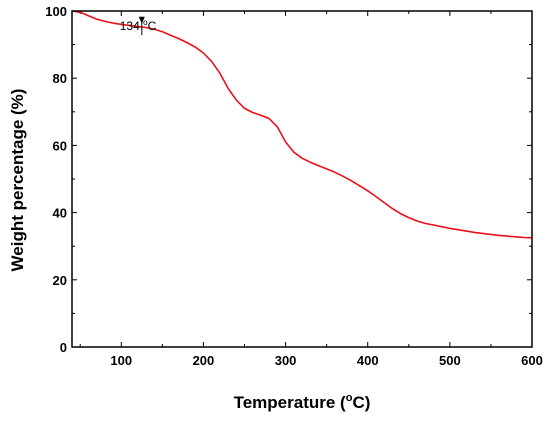 Image resolution: width=550 pixels, height=422 pixels. What do you see at coordinates (532, 360) in the screenshot?
I see `x-tick-label: 600` at bounding box center [532, 360].